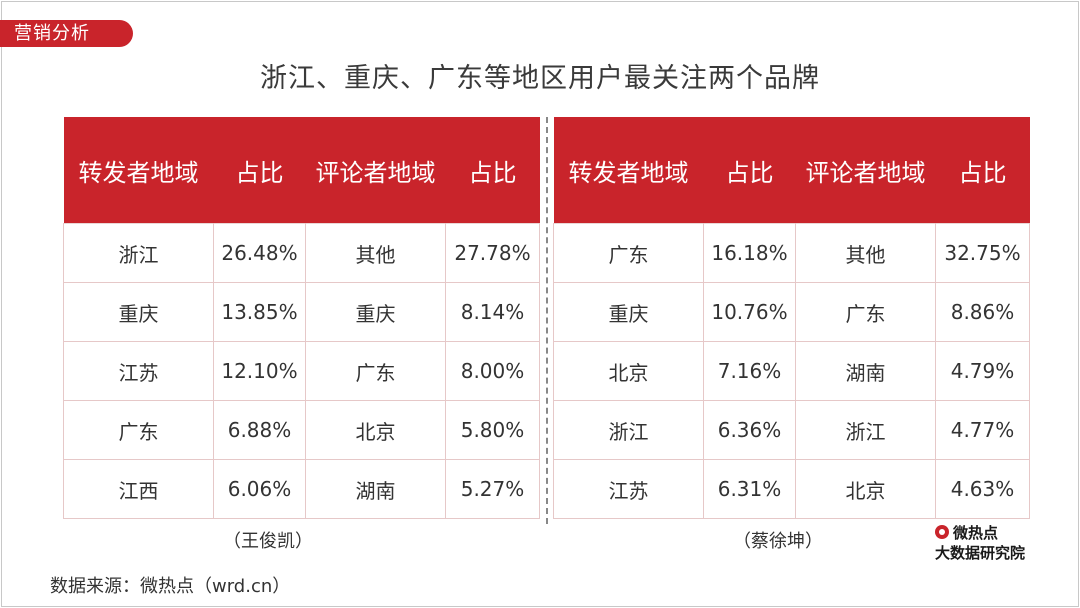 This screenshot has width=1080, height=608. What do you see at coordinates (268, 541) in the screenshot?
I see `left-table-caption: （王俊凯）` at bounding box center [268, 541].